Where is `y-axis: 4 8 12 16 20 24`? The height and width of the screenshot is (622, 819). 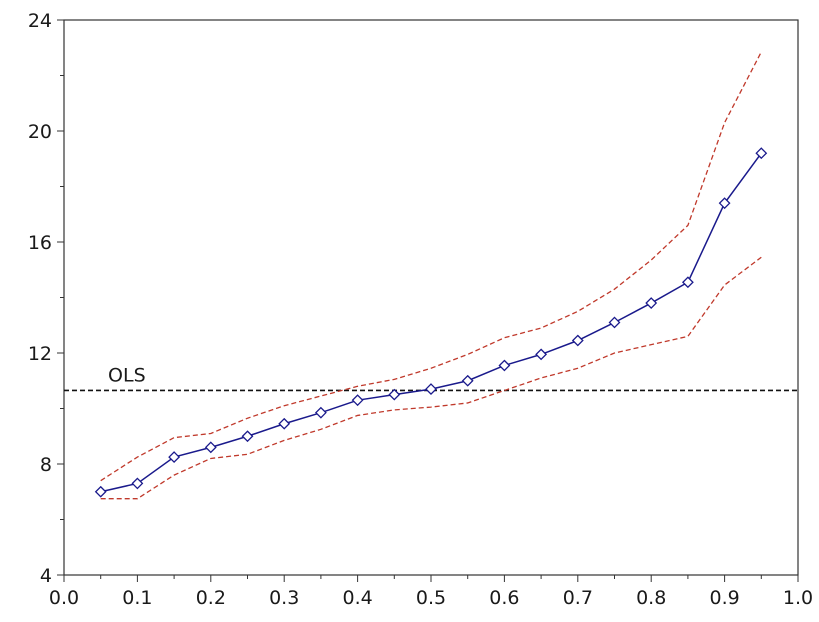 y-axis: 4 8 12 16 20 24 is located at coordinates (46, 298).